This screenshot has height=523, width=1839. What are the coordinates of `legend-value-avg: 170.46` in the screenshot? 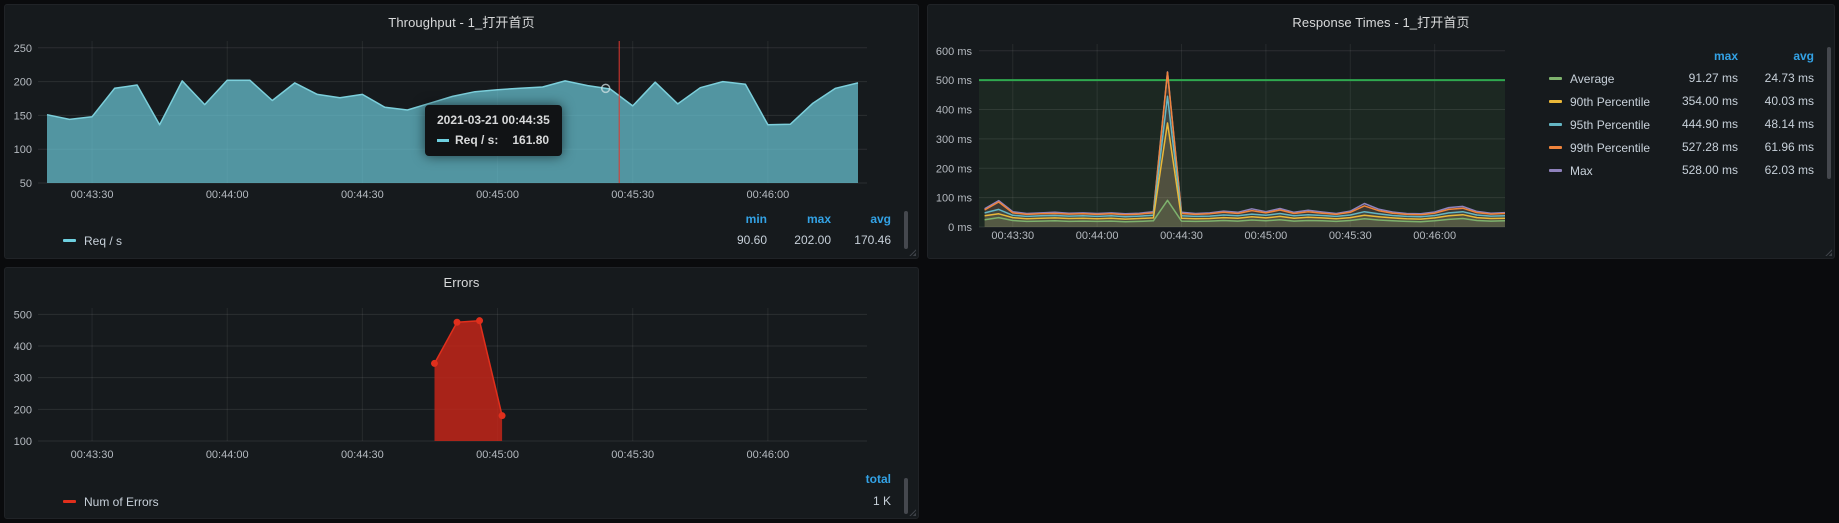 It's located at (872, 240).